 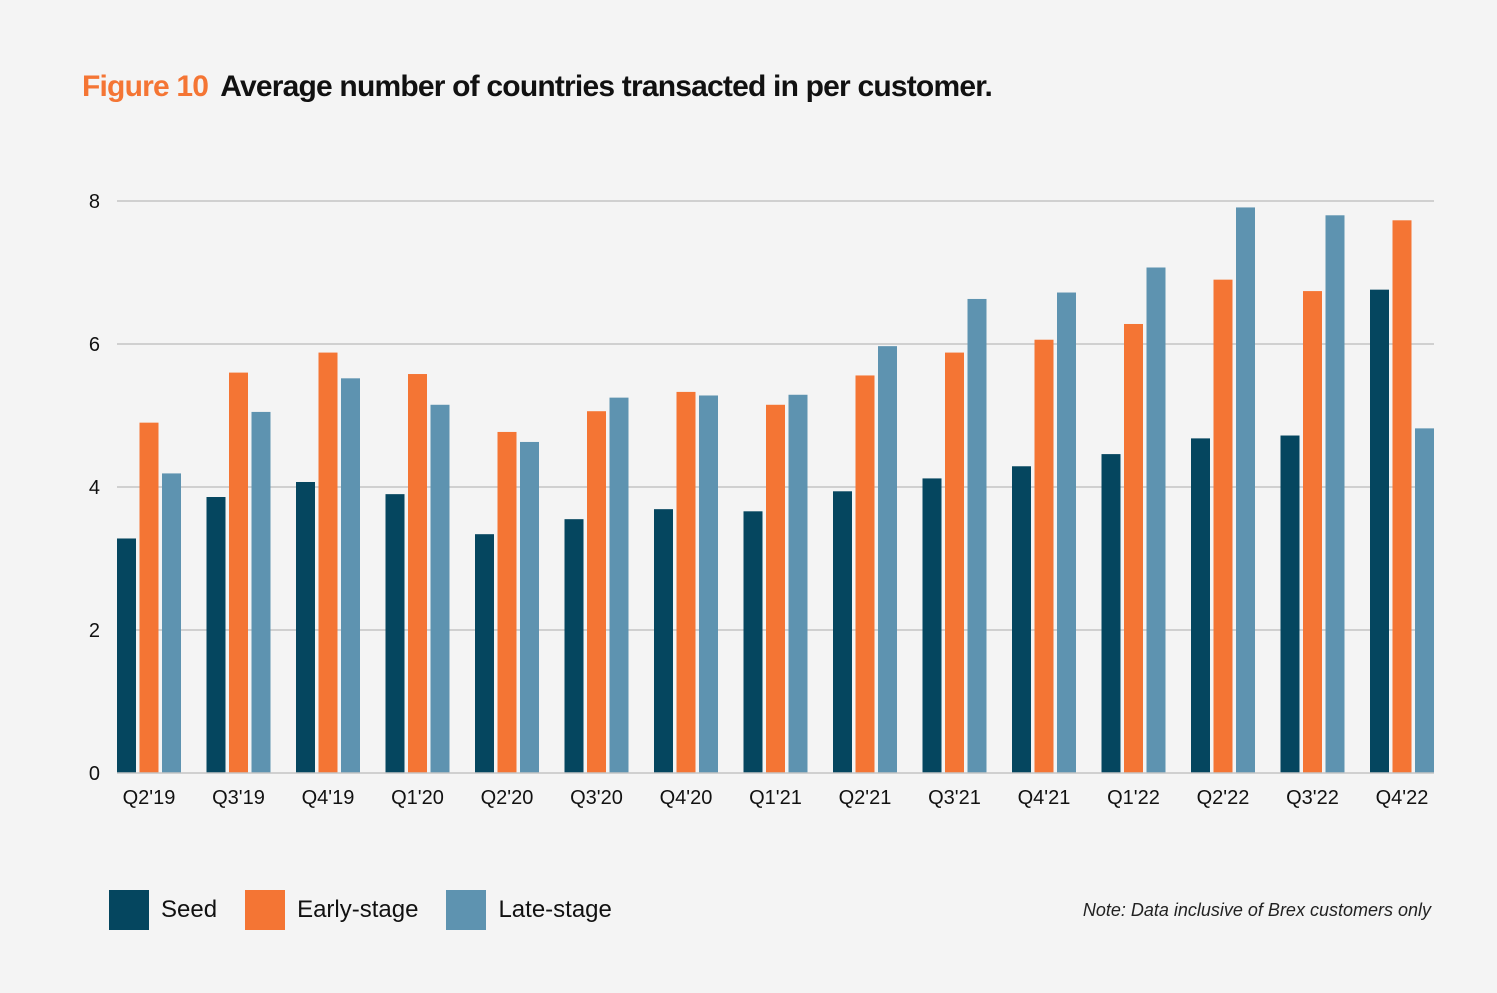 I want to click on y-tick-label: 0, so click(x=94, y=774).